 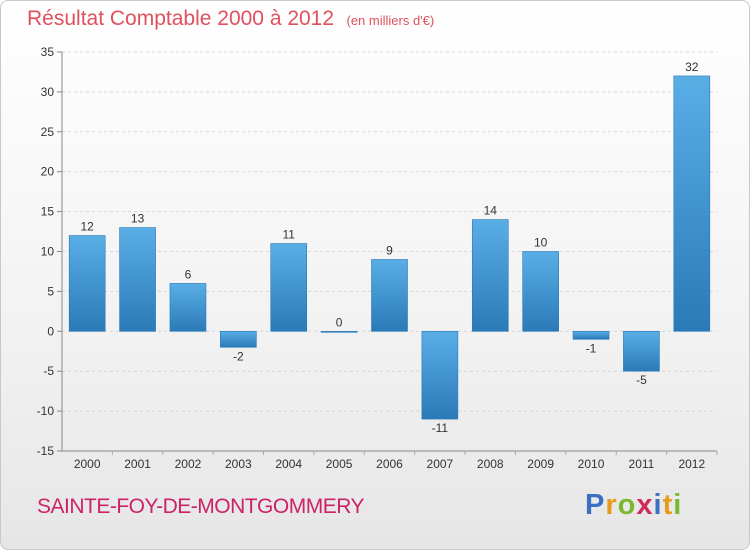 What do you see at coordinates (490, 464) in the screenshot?
I see `x-tick-label: 2008` at bounding box center [490, 464].